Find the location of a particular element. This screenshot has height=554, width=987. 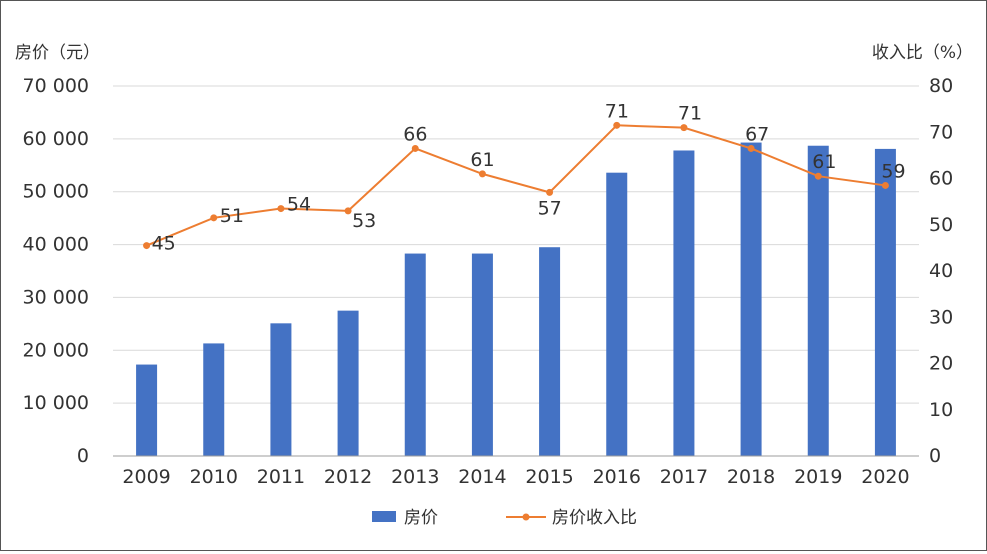

y2-tick-label: 10 is located at coordinates (941, 410).